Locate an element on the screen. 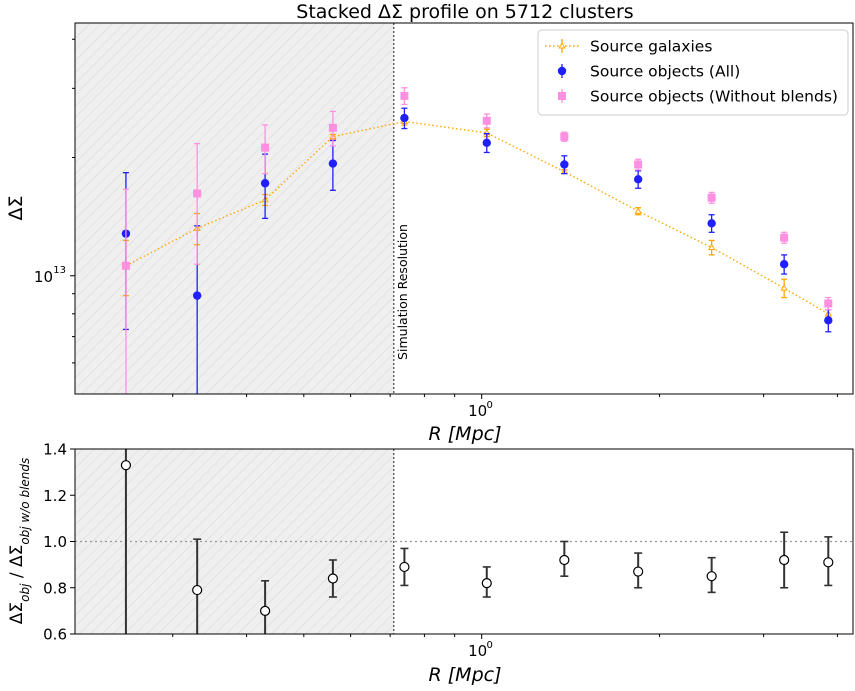  bottom-y-ticks: 0.6 0.8 1.0 1.2 1.4 is located at coordinates (59, 542).